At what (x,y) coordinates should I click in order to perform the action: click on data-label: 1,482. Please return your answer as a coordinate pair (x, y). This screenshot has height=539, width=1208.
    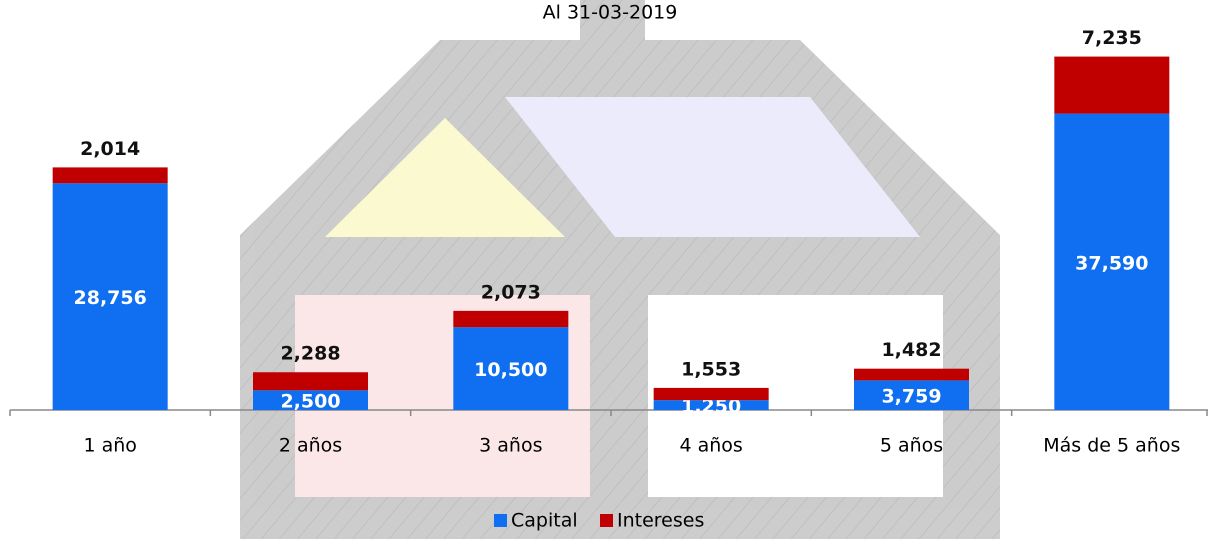
    Looking at the image, I should click on (911, 350).